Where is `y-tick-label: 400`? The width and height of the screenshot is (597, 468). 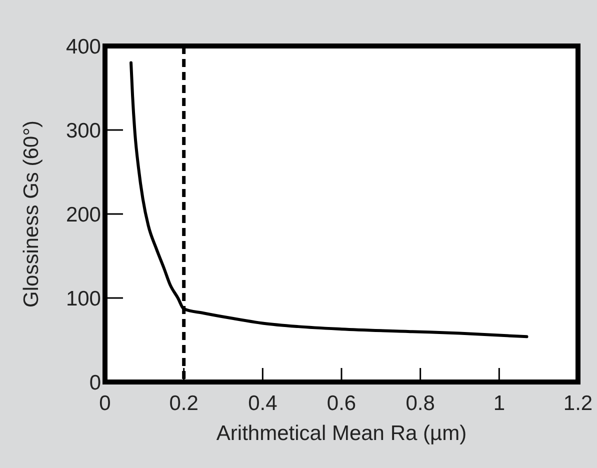
y-tick-label: 400 is located at coordinates (83, 46).